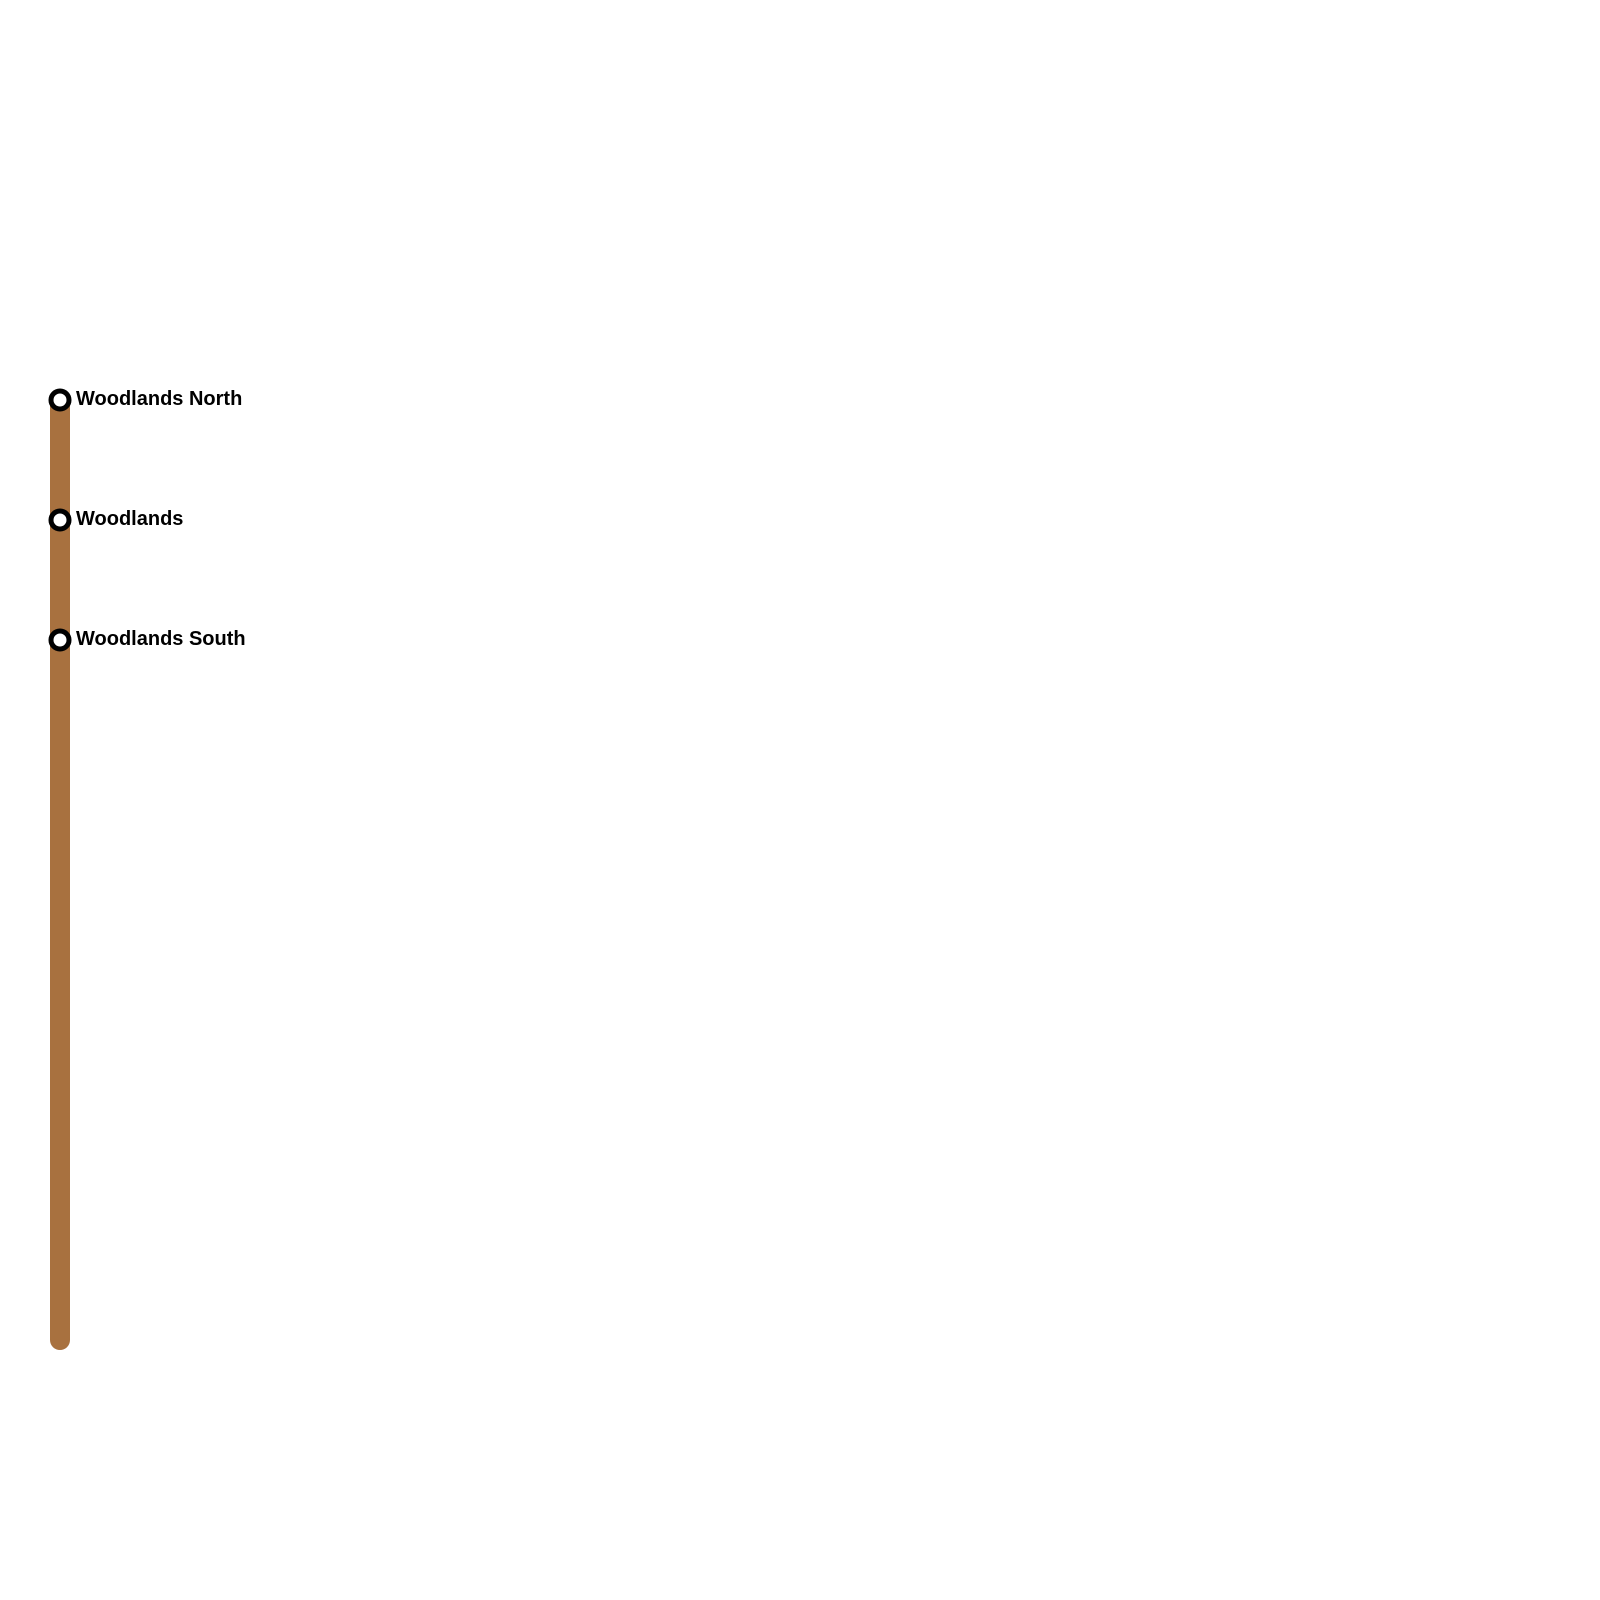  I want to click on station-woodlands-north: Woodlands North, so click(145, 400).